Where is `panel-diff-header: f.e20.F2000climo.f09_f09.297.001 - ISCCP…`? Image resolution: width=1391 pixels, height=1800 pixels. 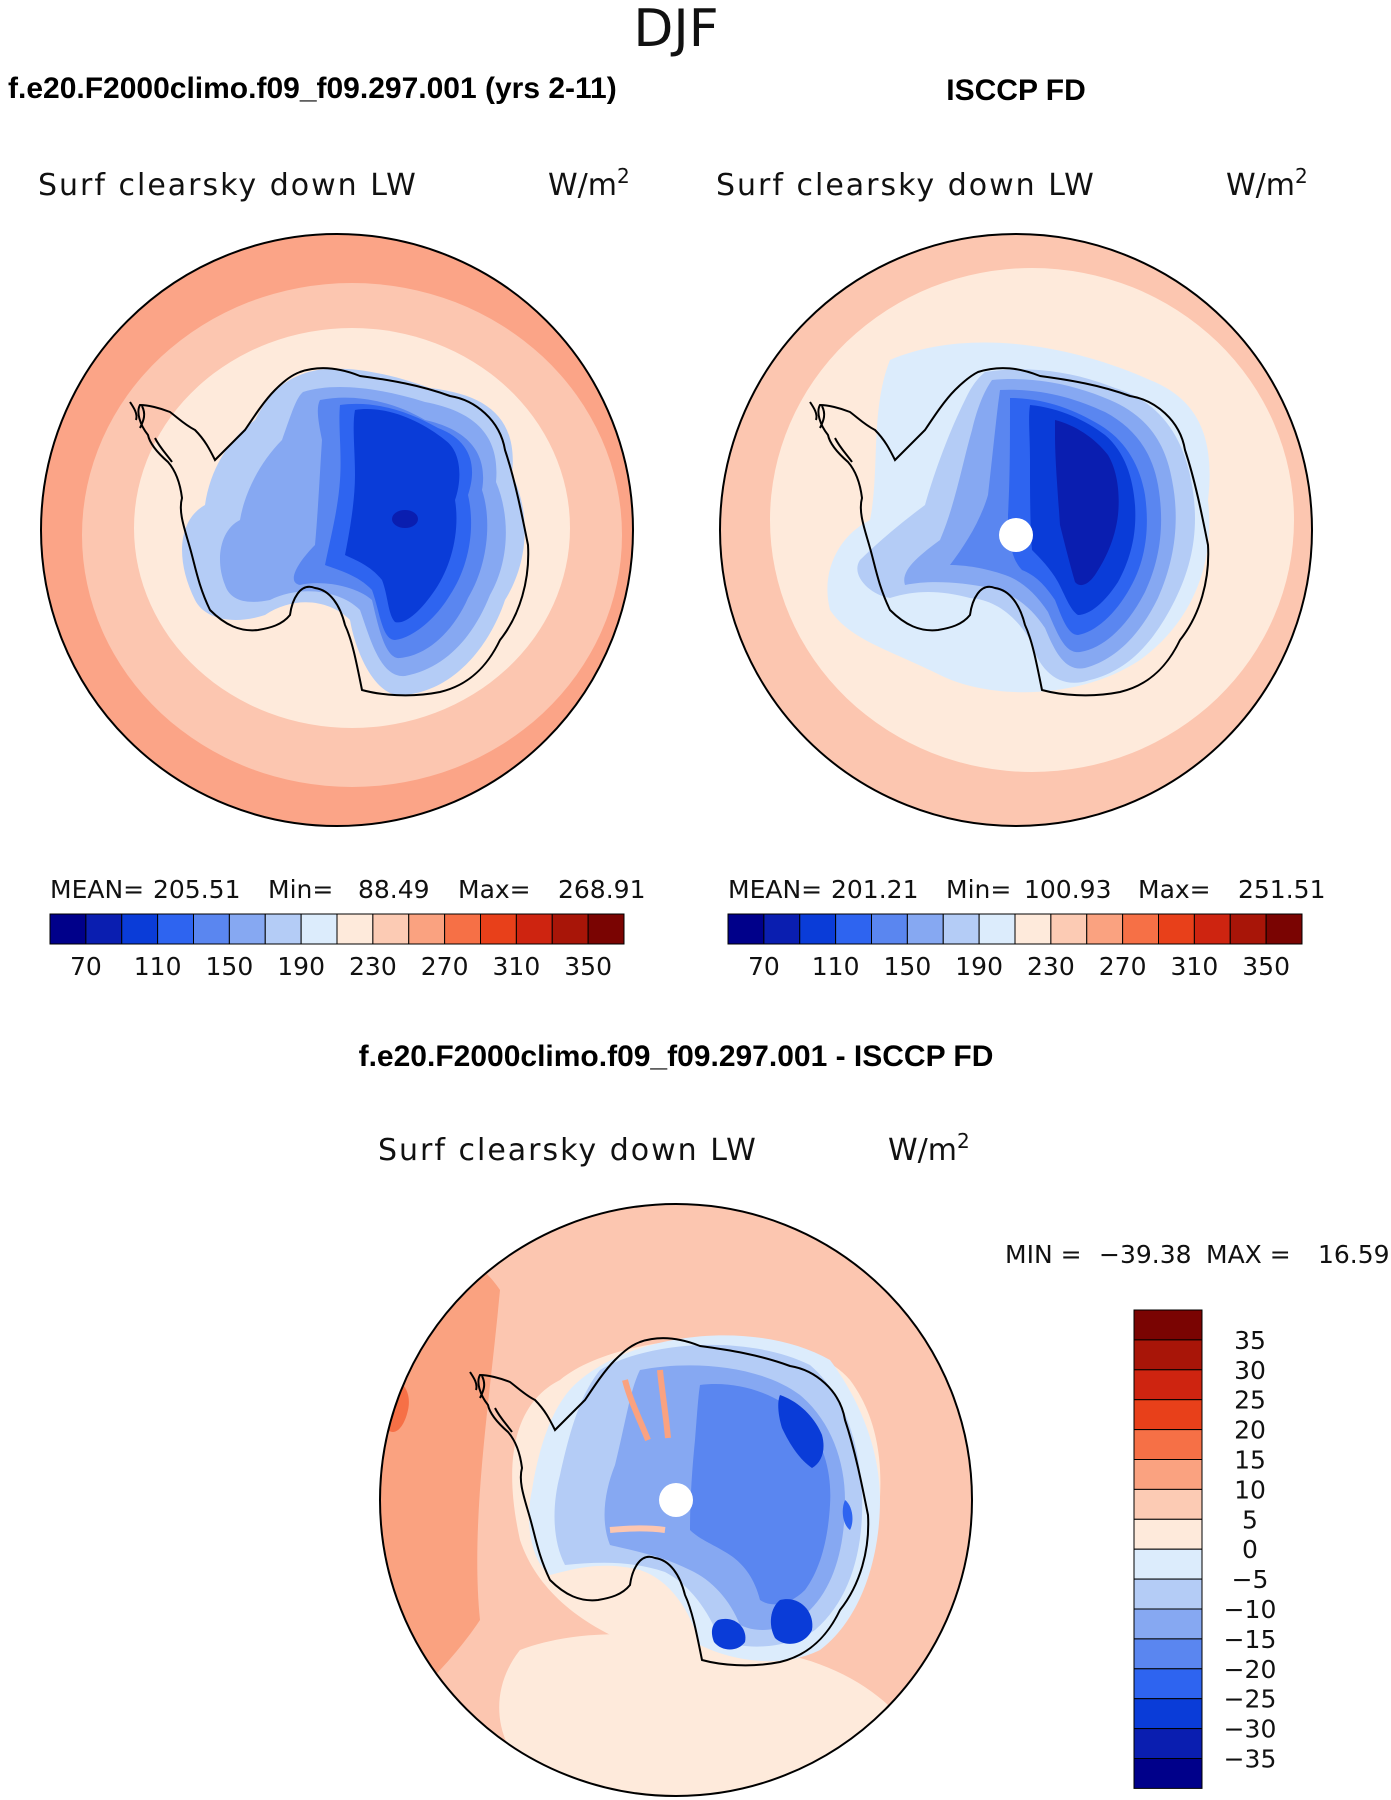 panel-diff-header: f.e20.F2000climo.f09_f09.297.001 - ISCCP… is located at coordinates (676, 1056).